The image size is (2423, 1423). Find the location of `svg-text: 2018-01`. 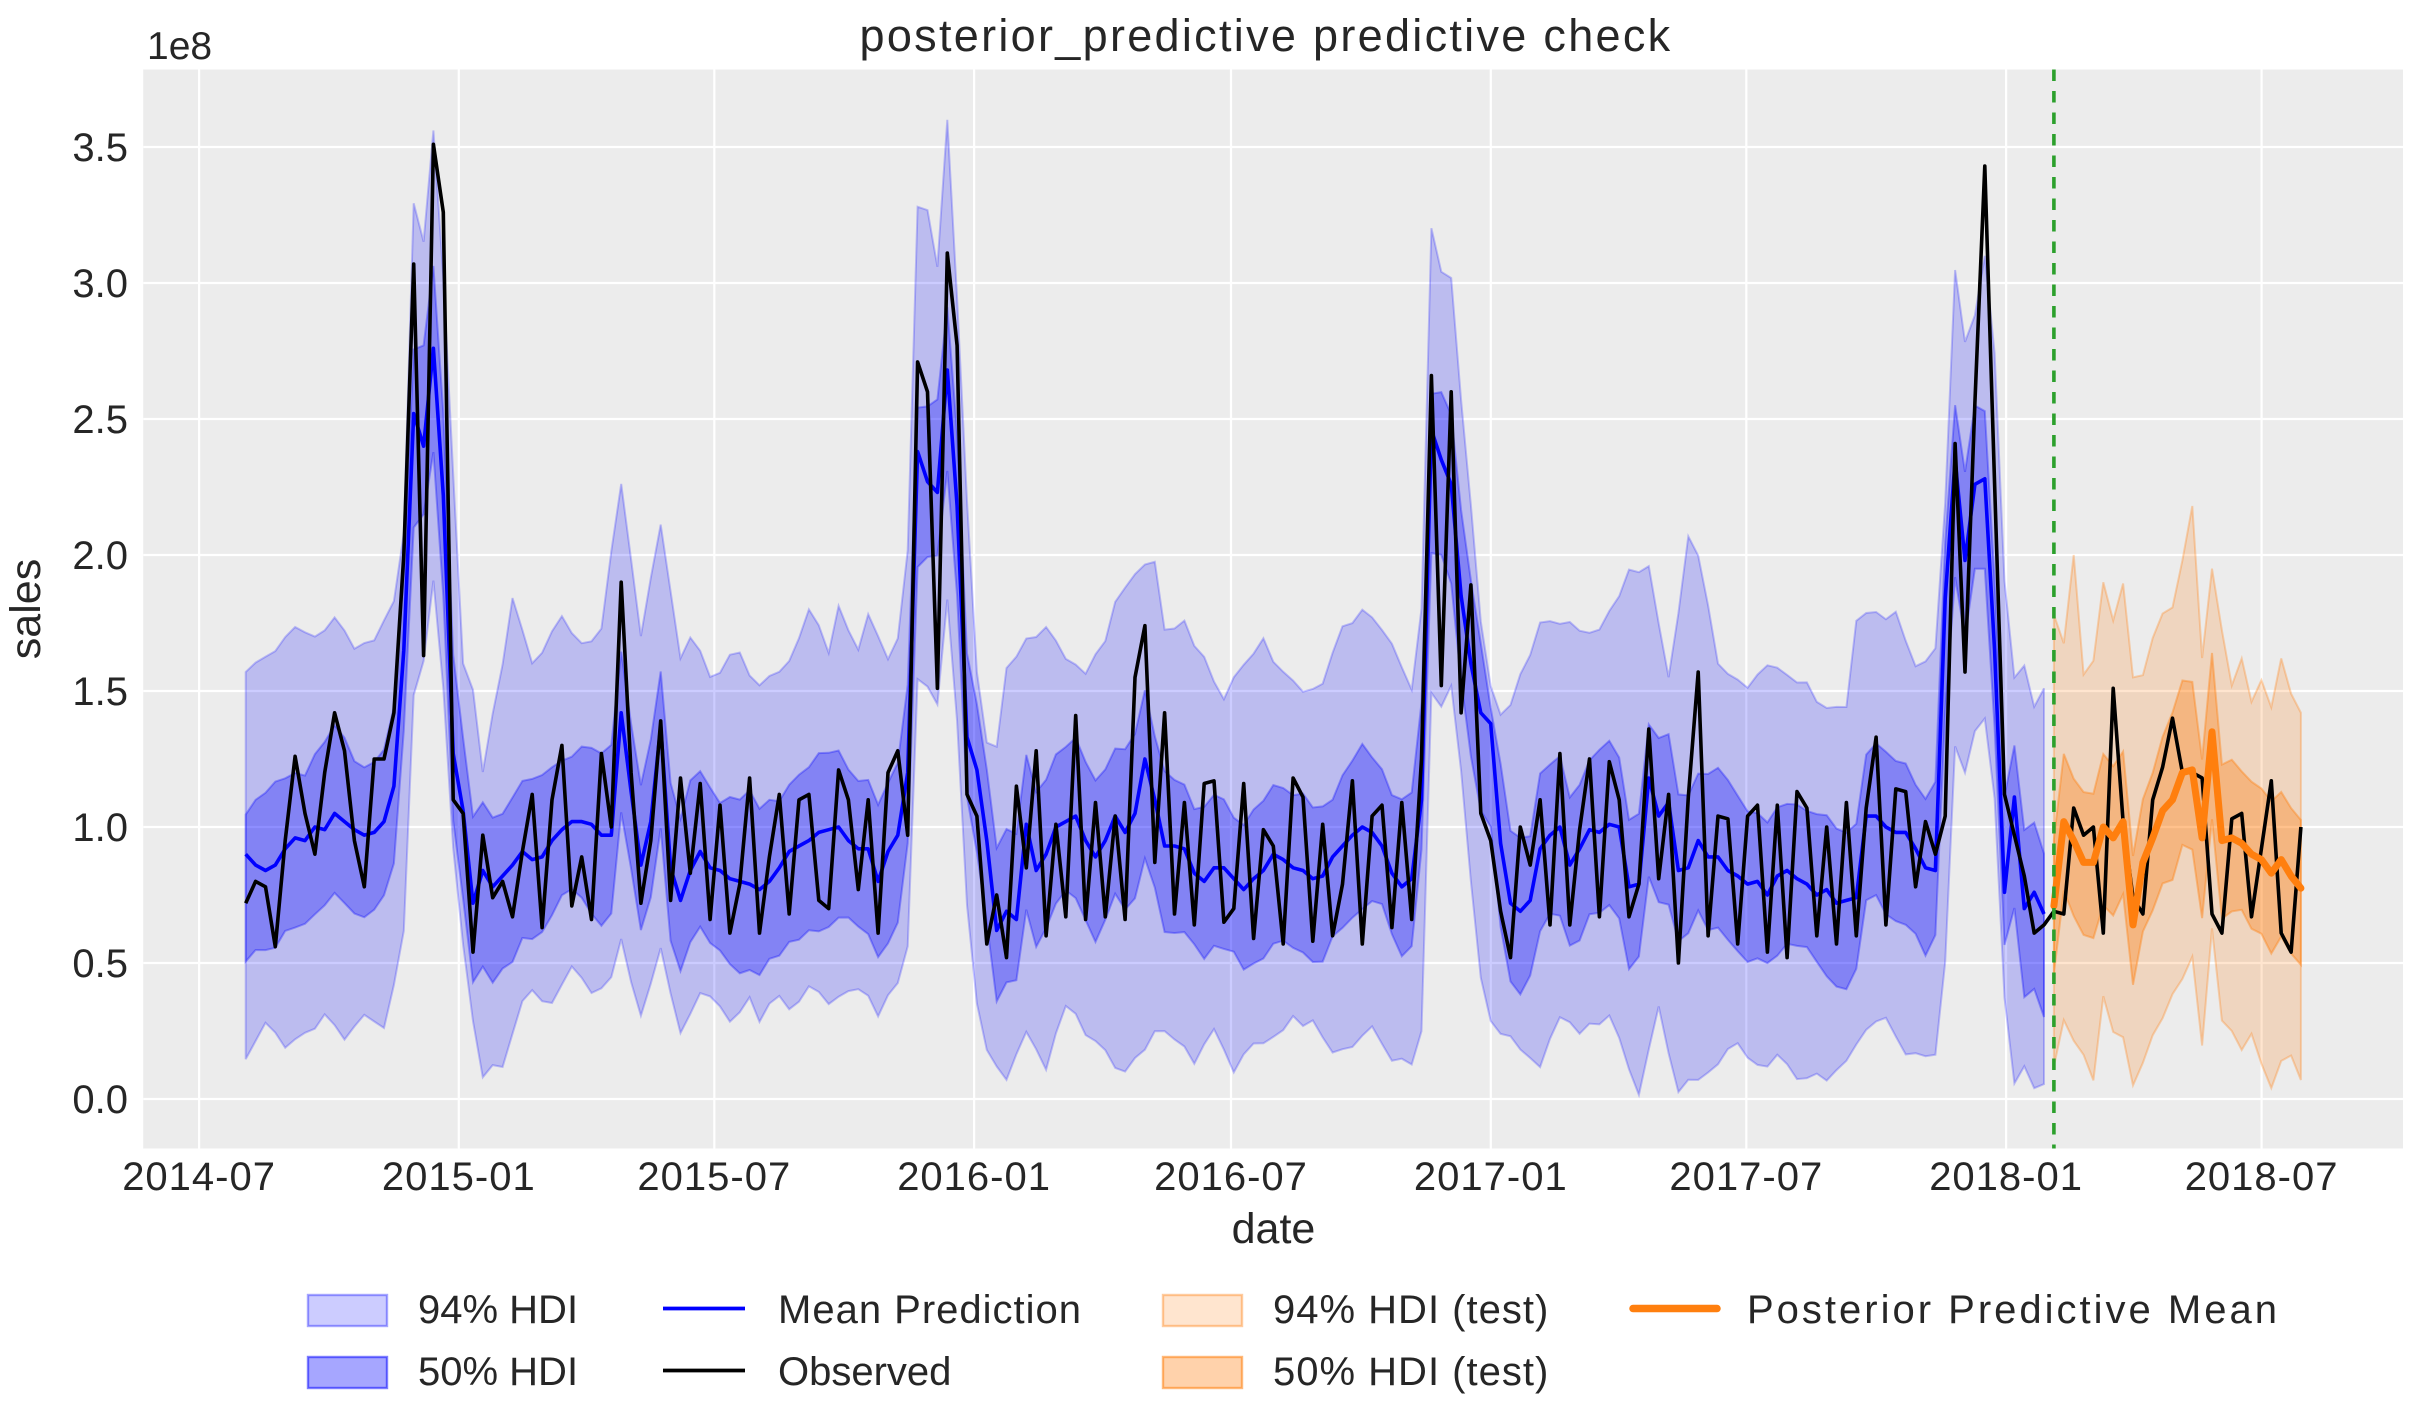

svg-text: 2018-01 is located at coordinates (2006, 1177).